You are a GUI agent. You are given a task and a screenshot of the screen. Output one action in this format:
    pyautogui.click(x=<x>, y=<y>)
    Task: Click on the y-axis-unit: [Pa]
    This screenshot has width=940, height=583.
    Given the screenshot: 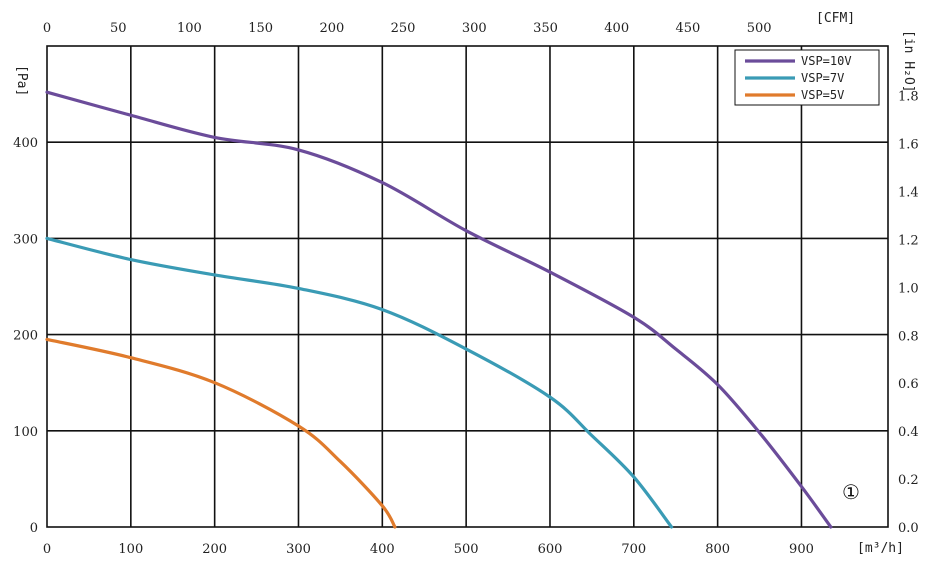 What is the action you would take?
    pyautogui.click(x=21, y=80)
    